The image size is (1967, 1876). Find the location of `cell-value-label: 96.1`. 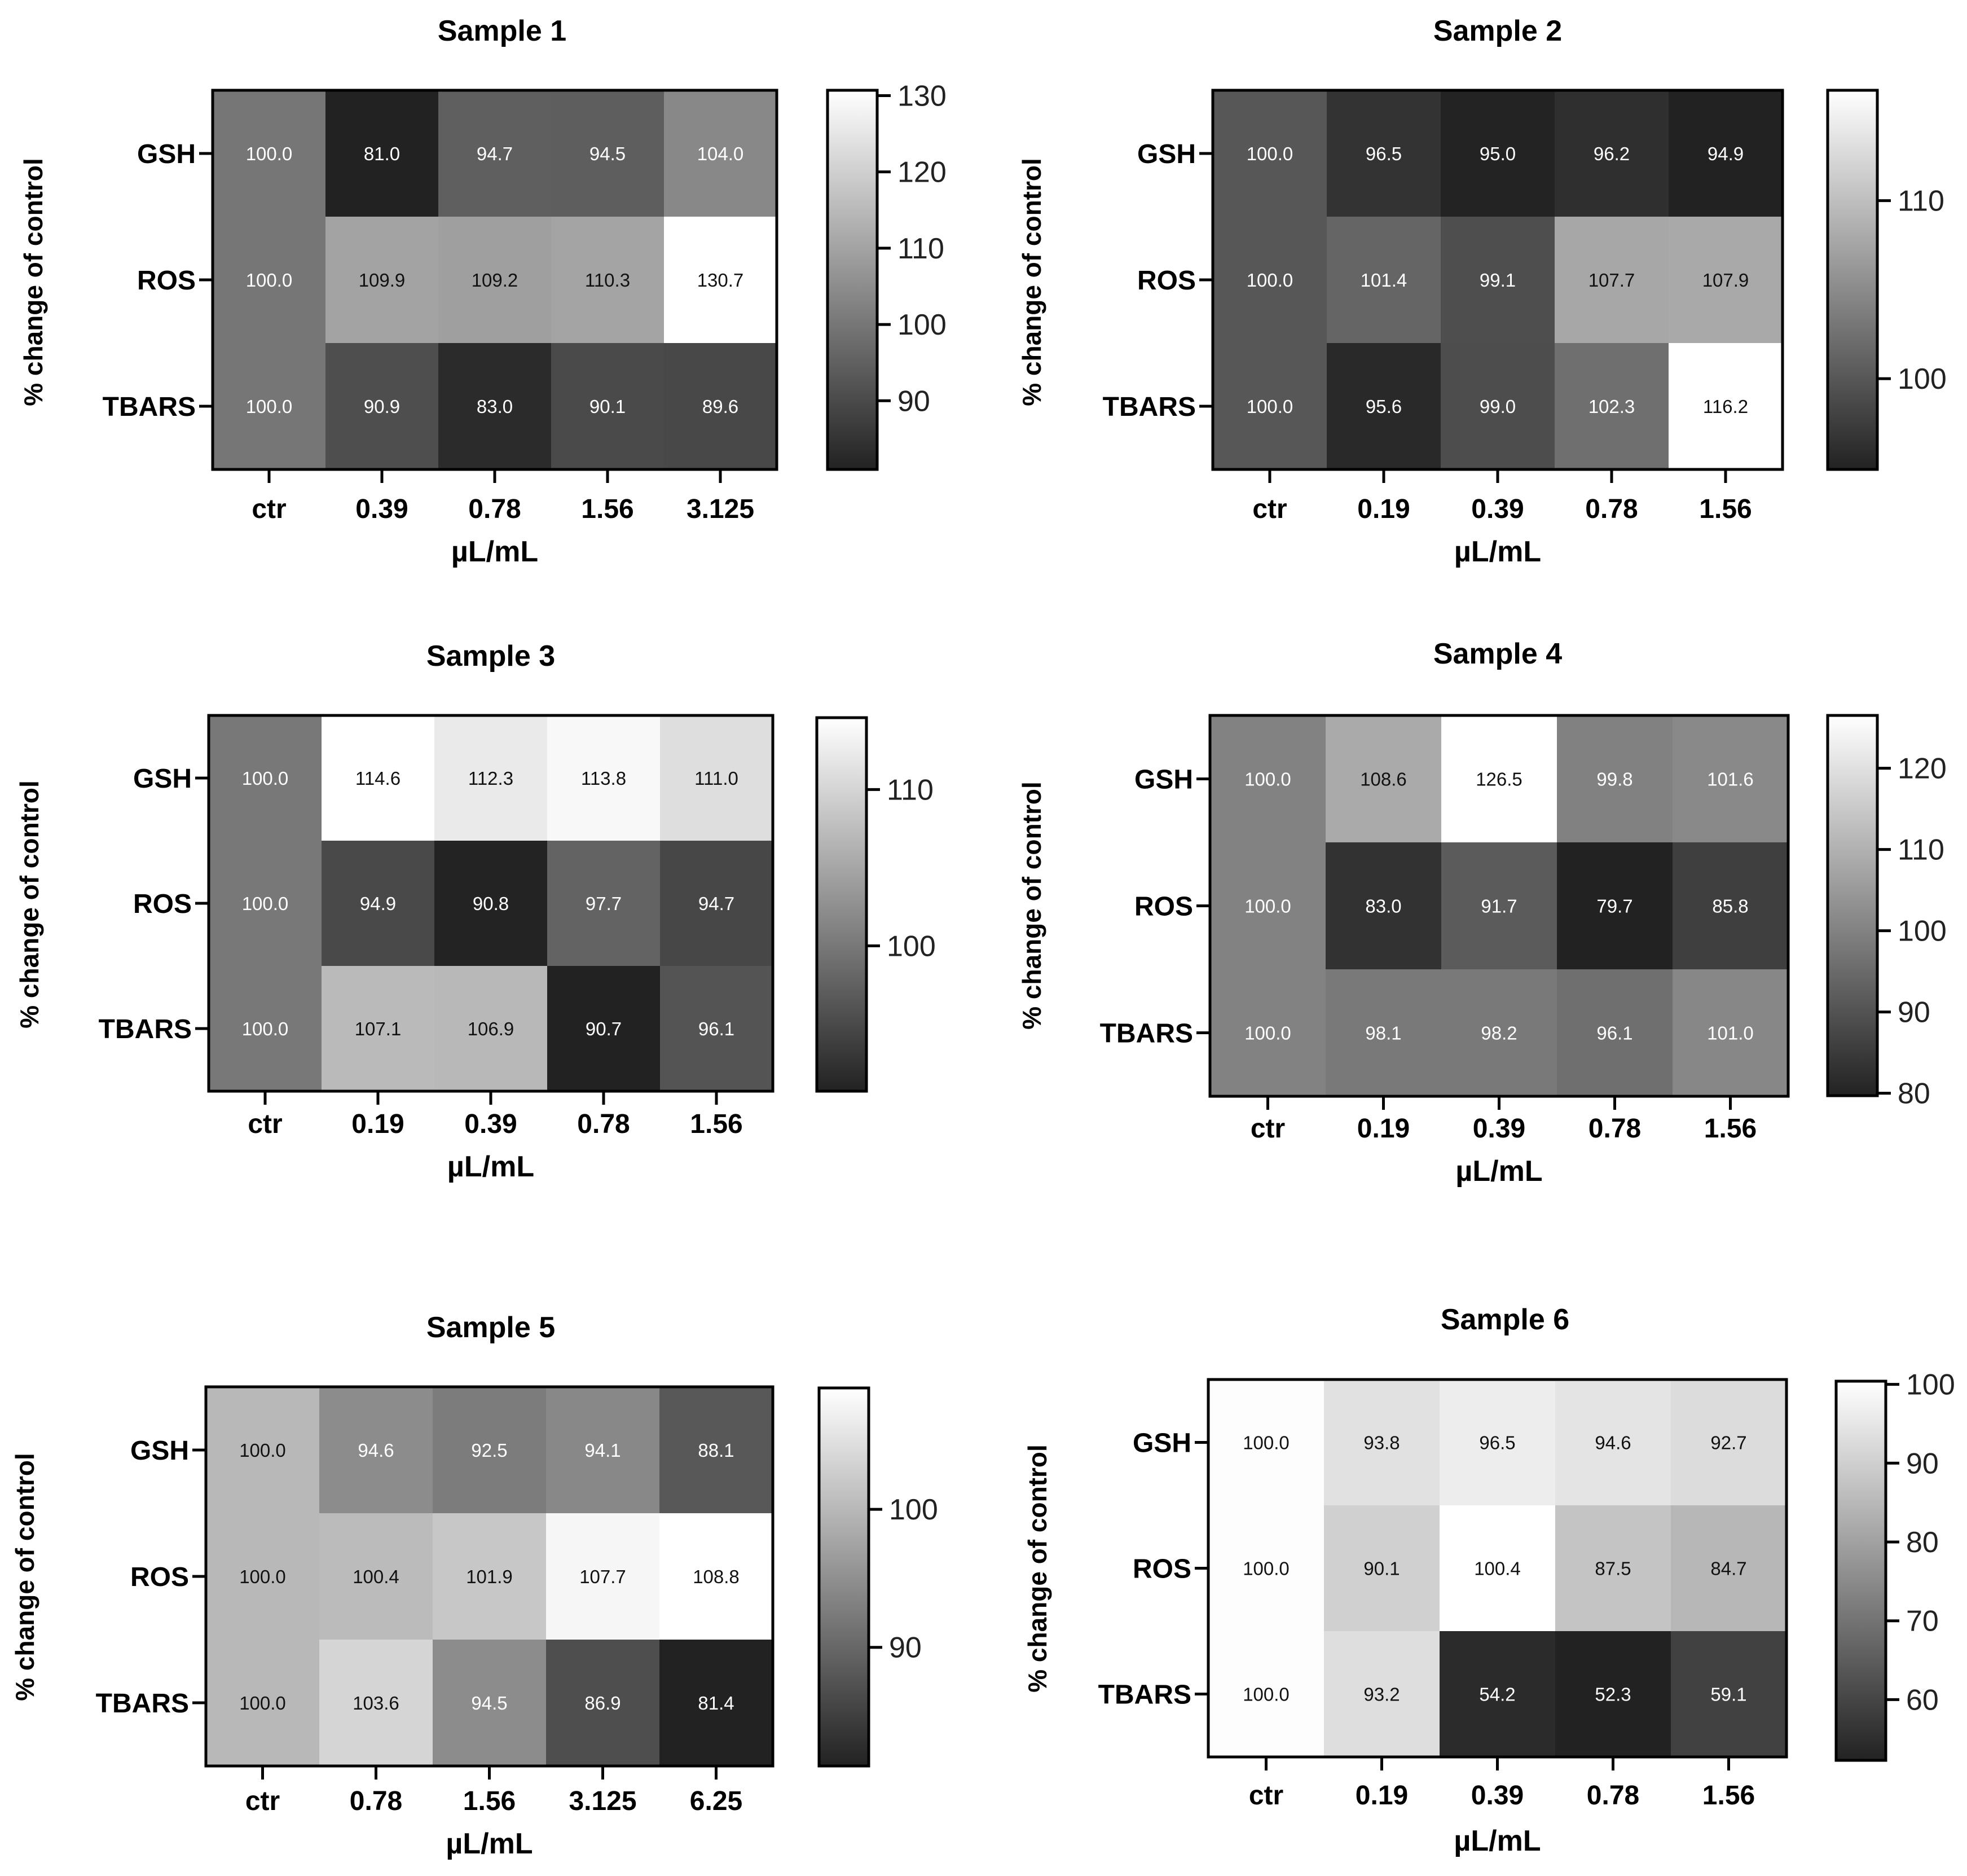

cell-value-label: 96.1 is located at coordinates (716, 1028).